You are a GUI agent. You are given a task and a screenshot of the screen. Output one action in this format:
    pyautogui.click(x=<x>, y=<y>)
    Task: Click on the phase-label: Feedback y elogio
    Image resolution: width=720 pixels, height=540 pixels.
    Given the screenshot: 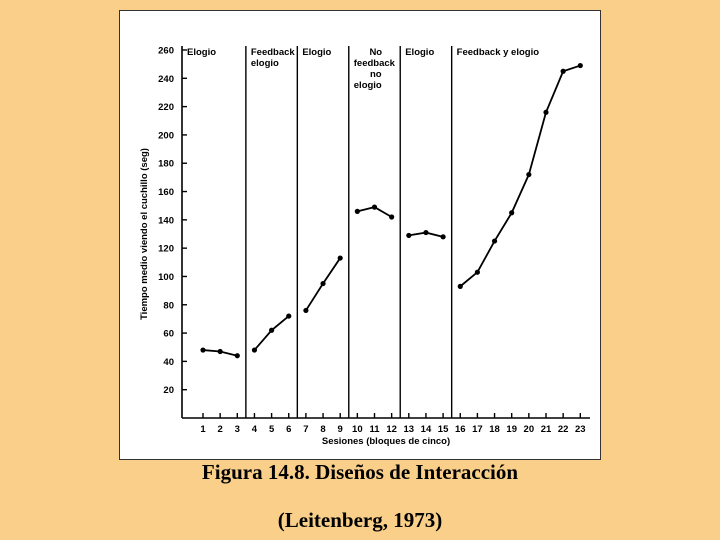 What is the action you would take?
    pyautogui.click(x=498, y=52)
    